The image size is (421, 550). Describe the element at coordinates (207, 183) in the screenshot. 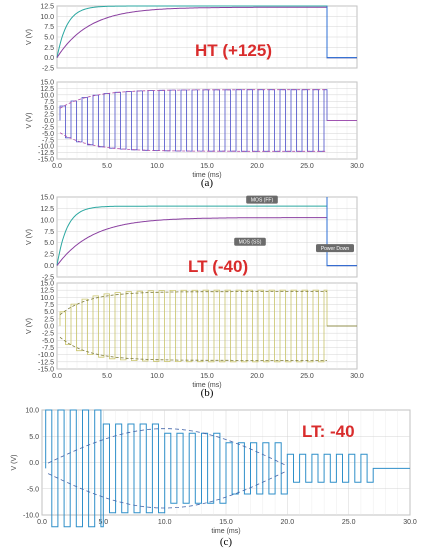

I see `panel-caption: (a)` at that location.